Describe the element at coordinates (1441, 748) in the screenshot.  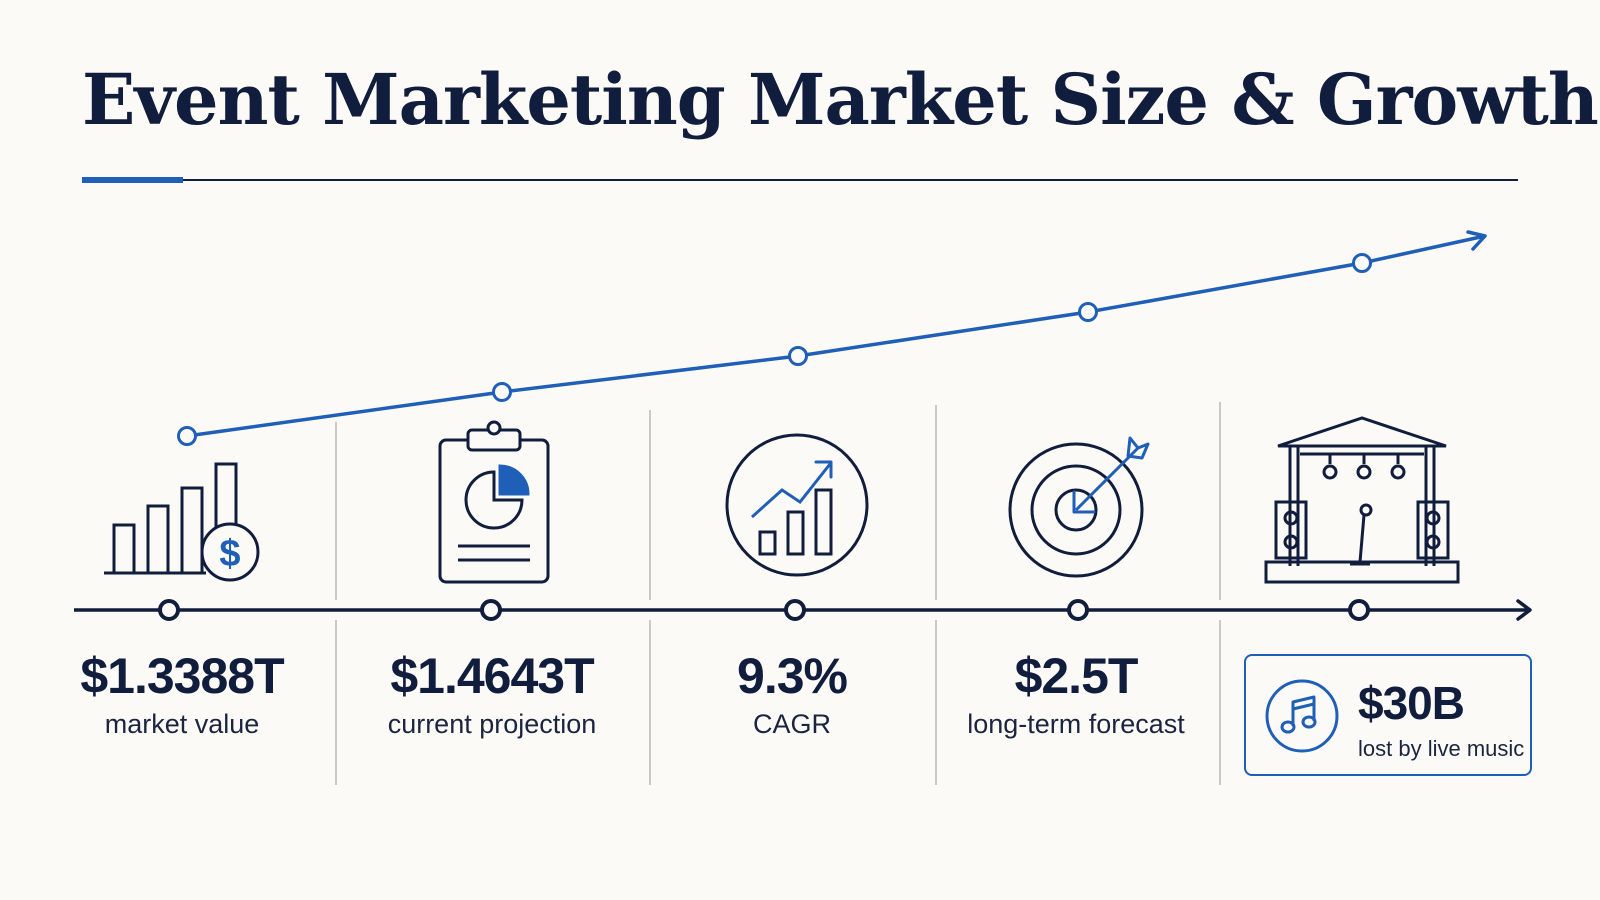
I see `callout-label: lost by live music` at that location.